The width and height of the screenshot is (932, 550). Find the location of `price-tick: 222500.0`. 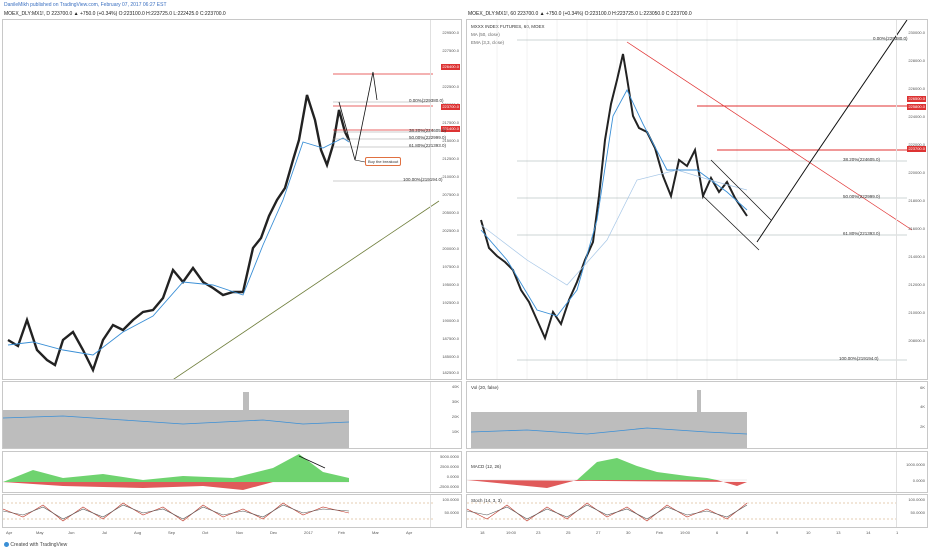

price-tick: 222500.0 is located at coordinates (450, 86).